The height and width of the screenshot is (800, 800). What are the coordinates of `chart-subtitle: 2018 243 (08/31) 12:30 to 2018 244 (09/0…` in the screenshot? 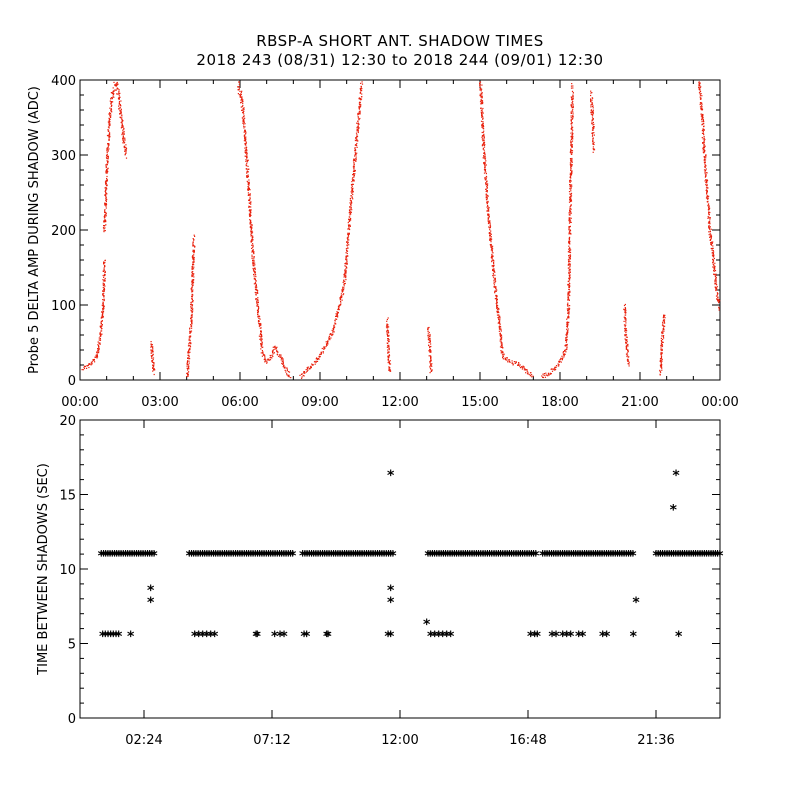 It's located at (400, 60).